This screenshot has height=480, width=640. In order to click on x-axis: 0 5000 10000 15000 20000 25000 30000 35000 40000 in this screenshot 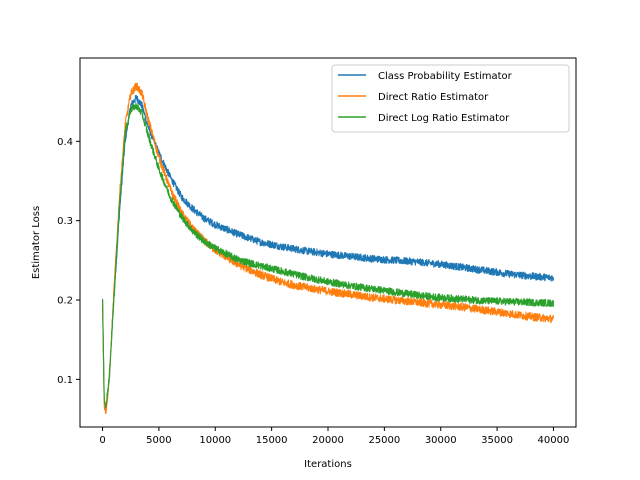, I will do `click(334, 436)`.